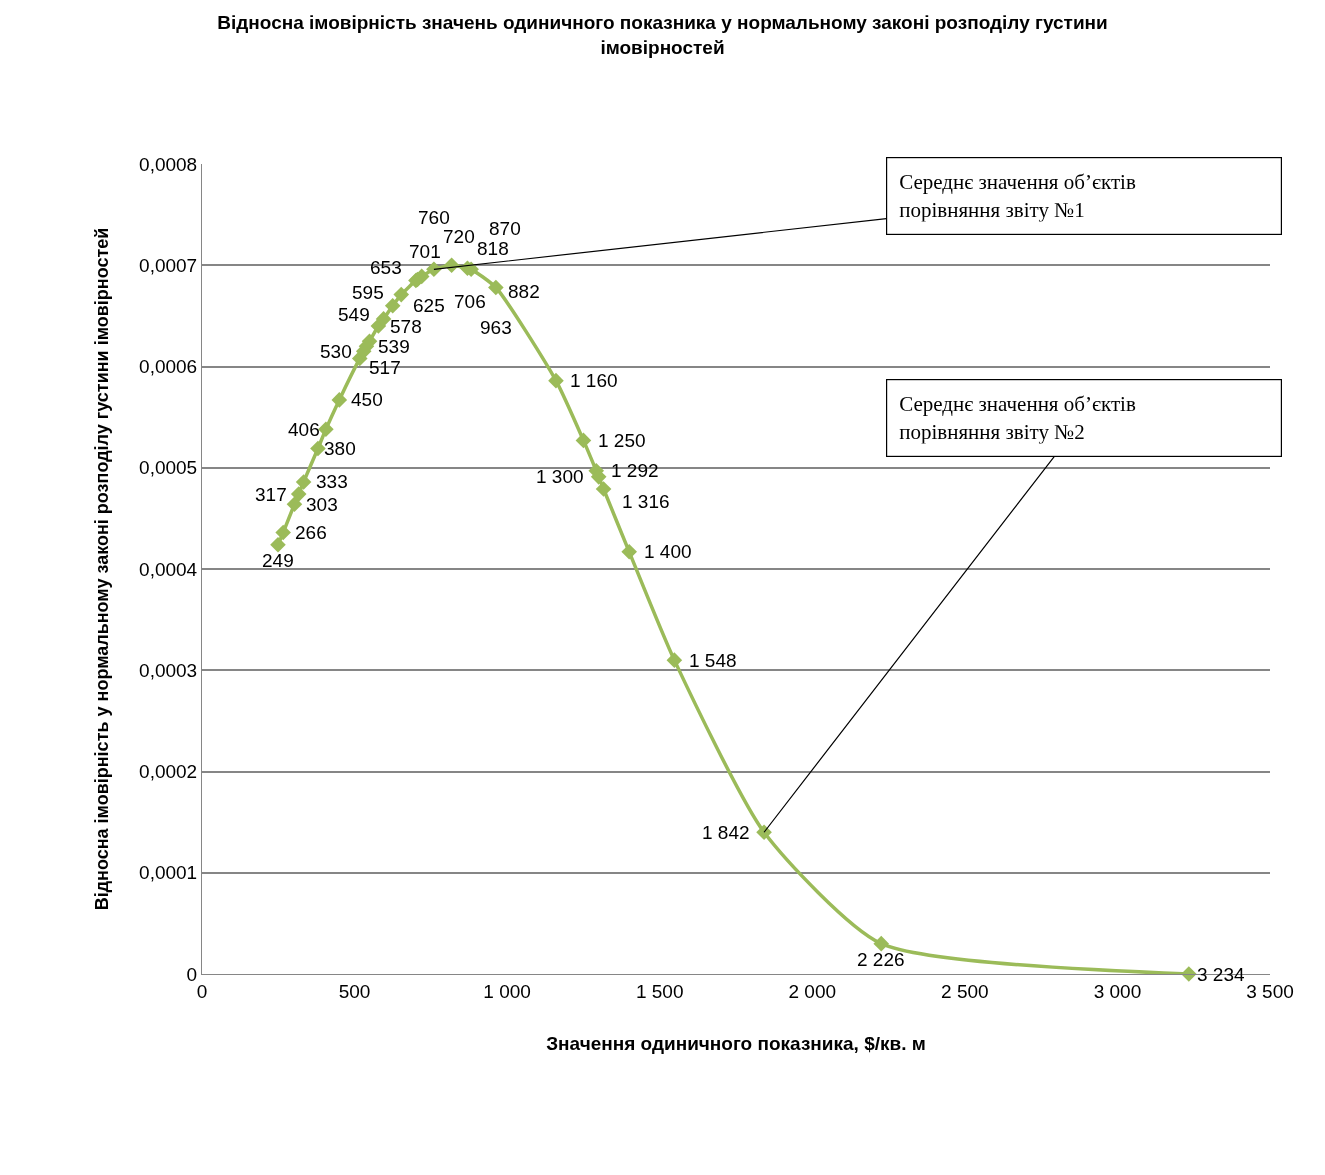 This screenshot has width=1325, height=1175. Describe the element at coordinates (332, 481) in the screenshot. I see `annotation: 333` at that location.